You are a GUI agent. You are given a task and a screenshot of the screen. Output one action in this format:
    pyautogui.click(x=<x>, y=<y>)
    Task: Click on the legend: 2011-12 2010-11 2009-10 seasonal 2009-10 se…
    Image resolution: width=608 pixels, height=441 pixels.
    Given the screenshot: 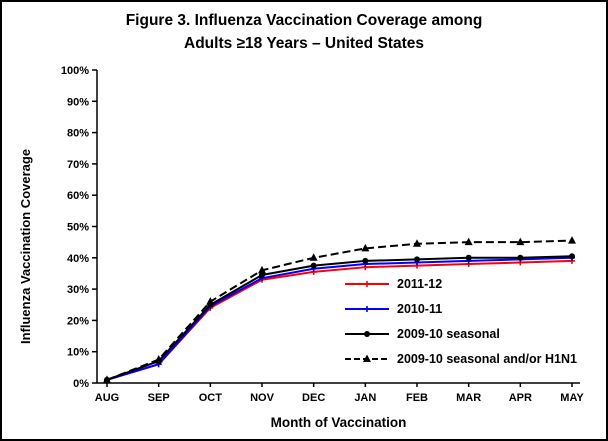 What is the action you would take?
    pyautogui.click(x=460, y=321)
    